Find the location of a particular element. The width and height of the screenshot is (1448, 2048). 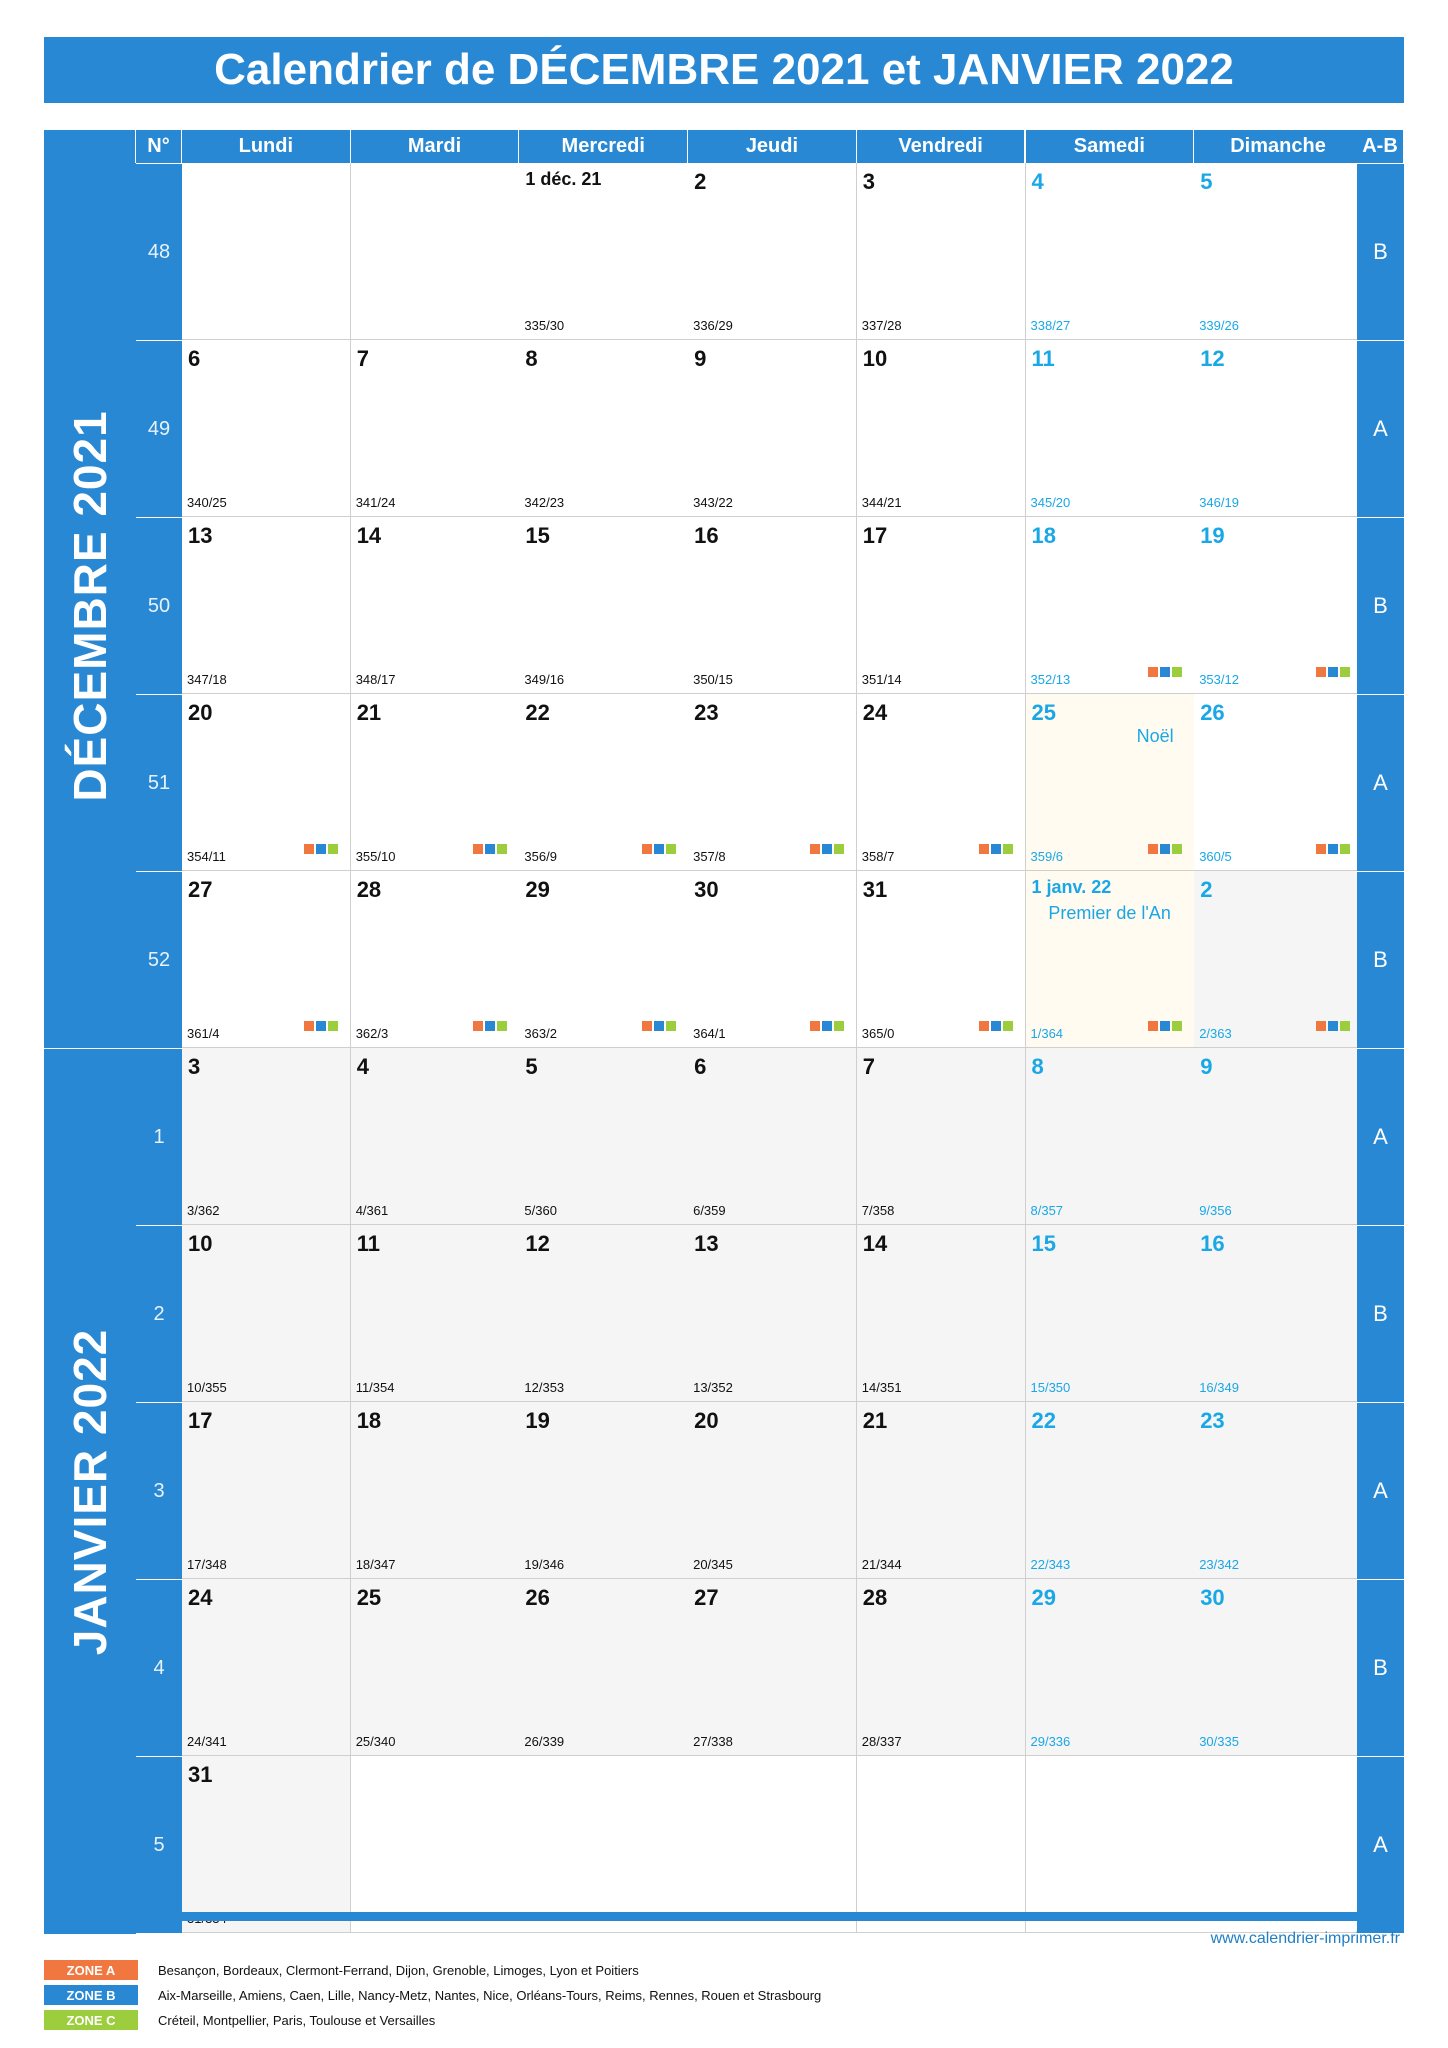

day-cell: 20 354/11 is located at coordinates (267, 782).